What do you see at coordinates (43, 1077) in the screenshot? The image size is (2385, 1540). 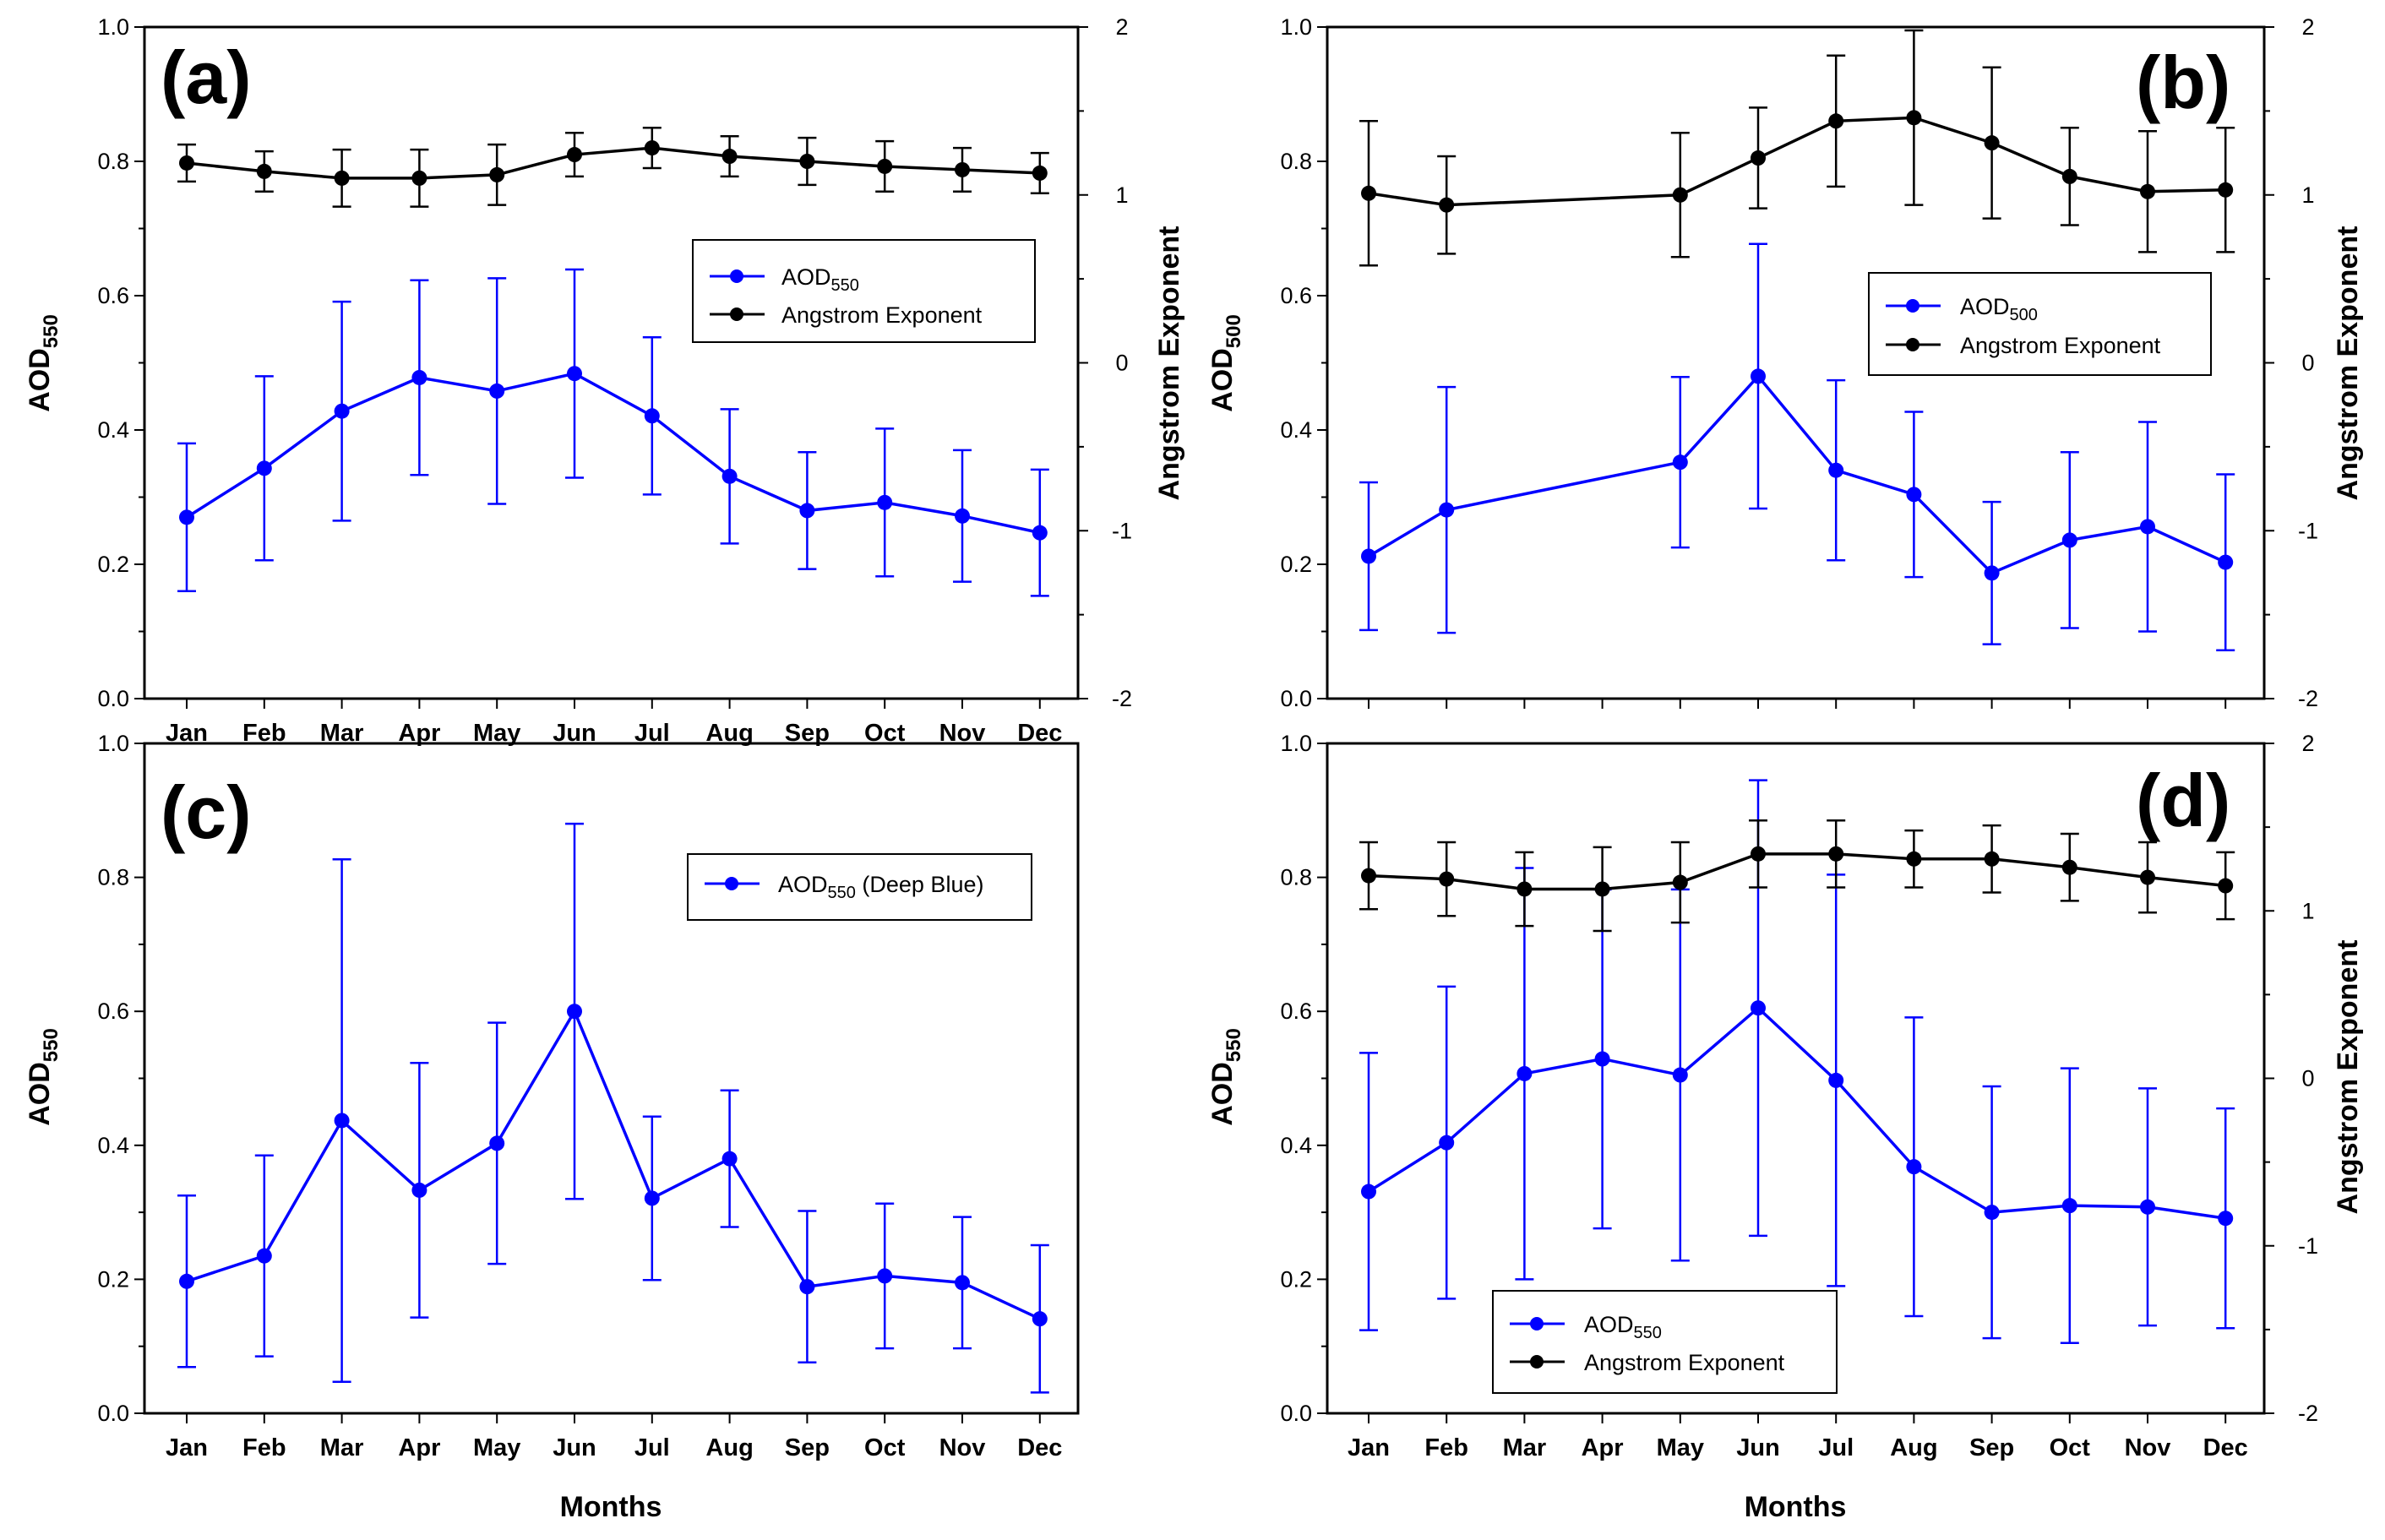 I see `panel-c-ylabel: AOD550` at bounding box center [43, 1077].